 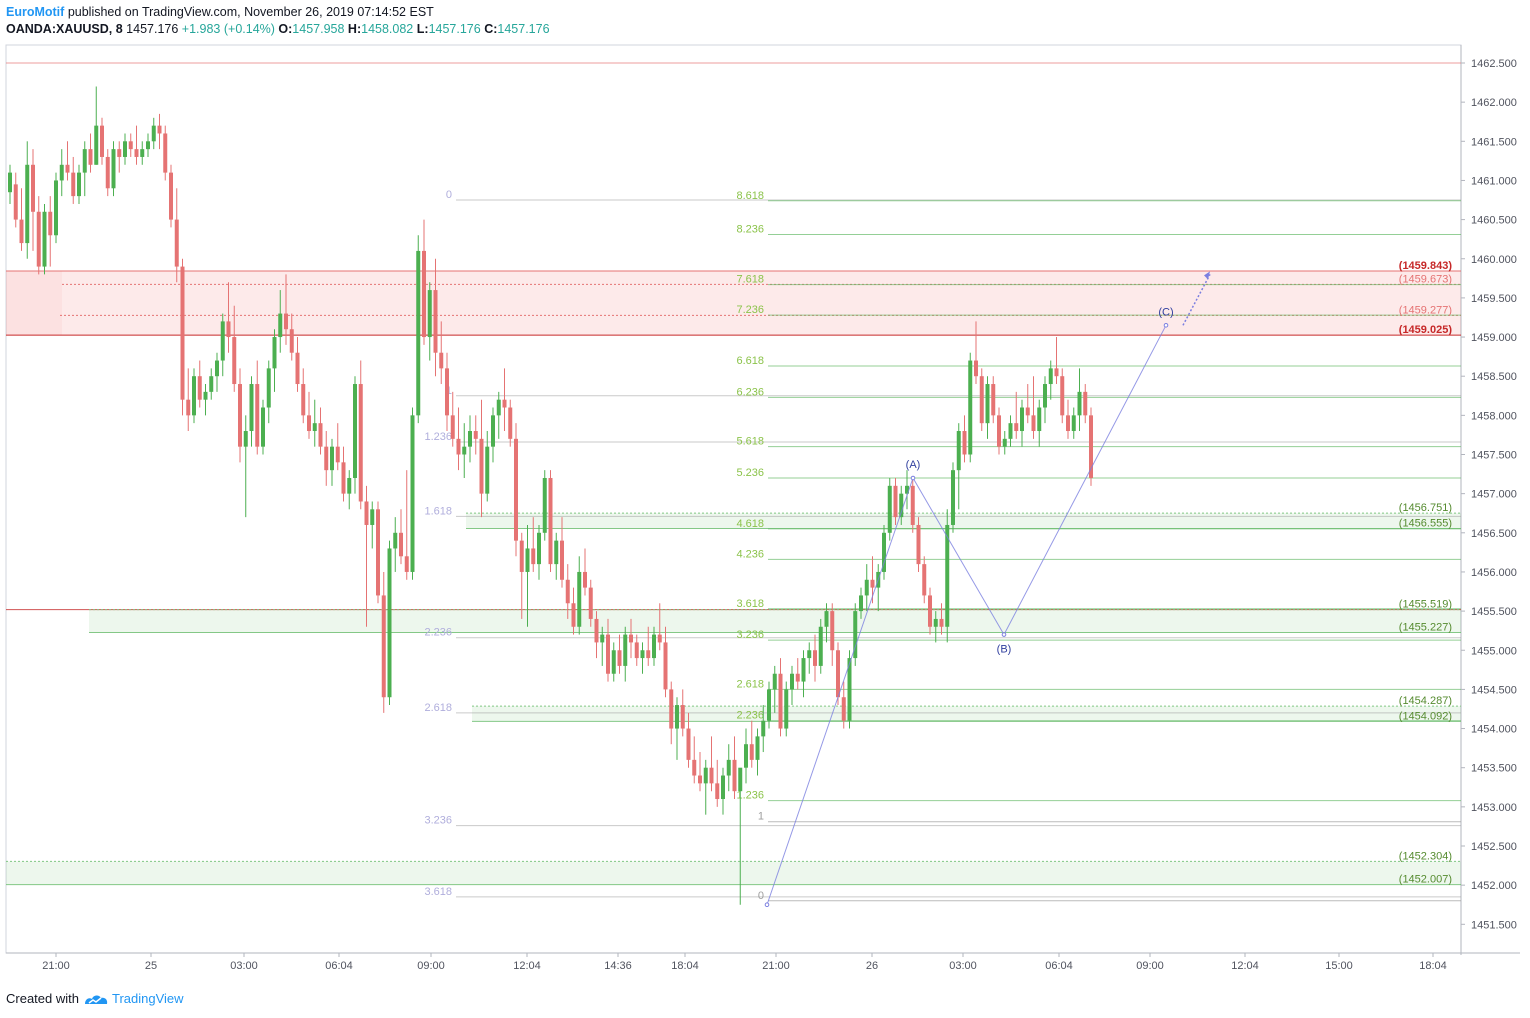 I want to click on symbol-label: OANDA:XAUUSD, 8, so click(x=64, y=29).